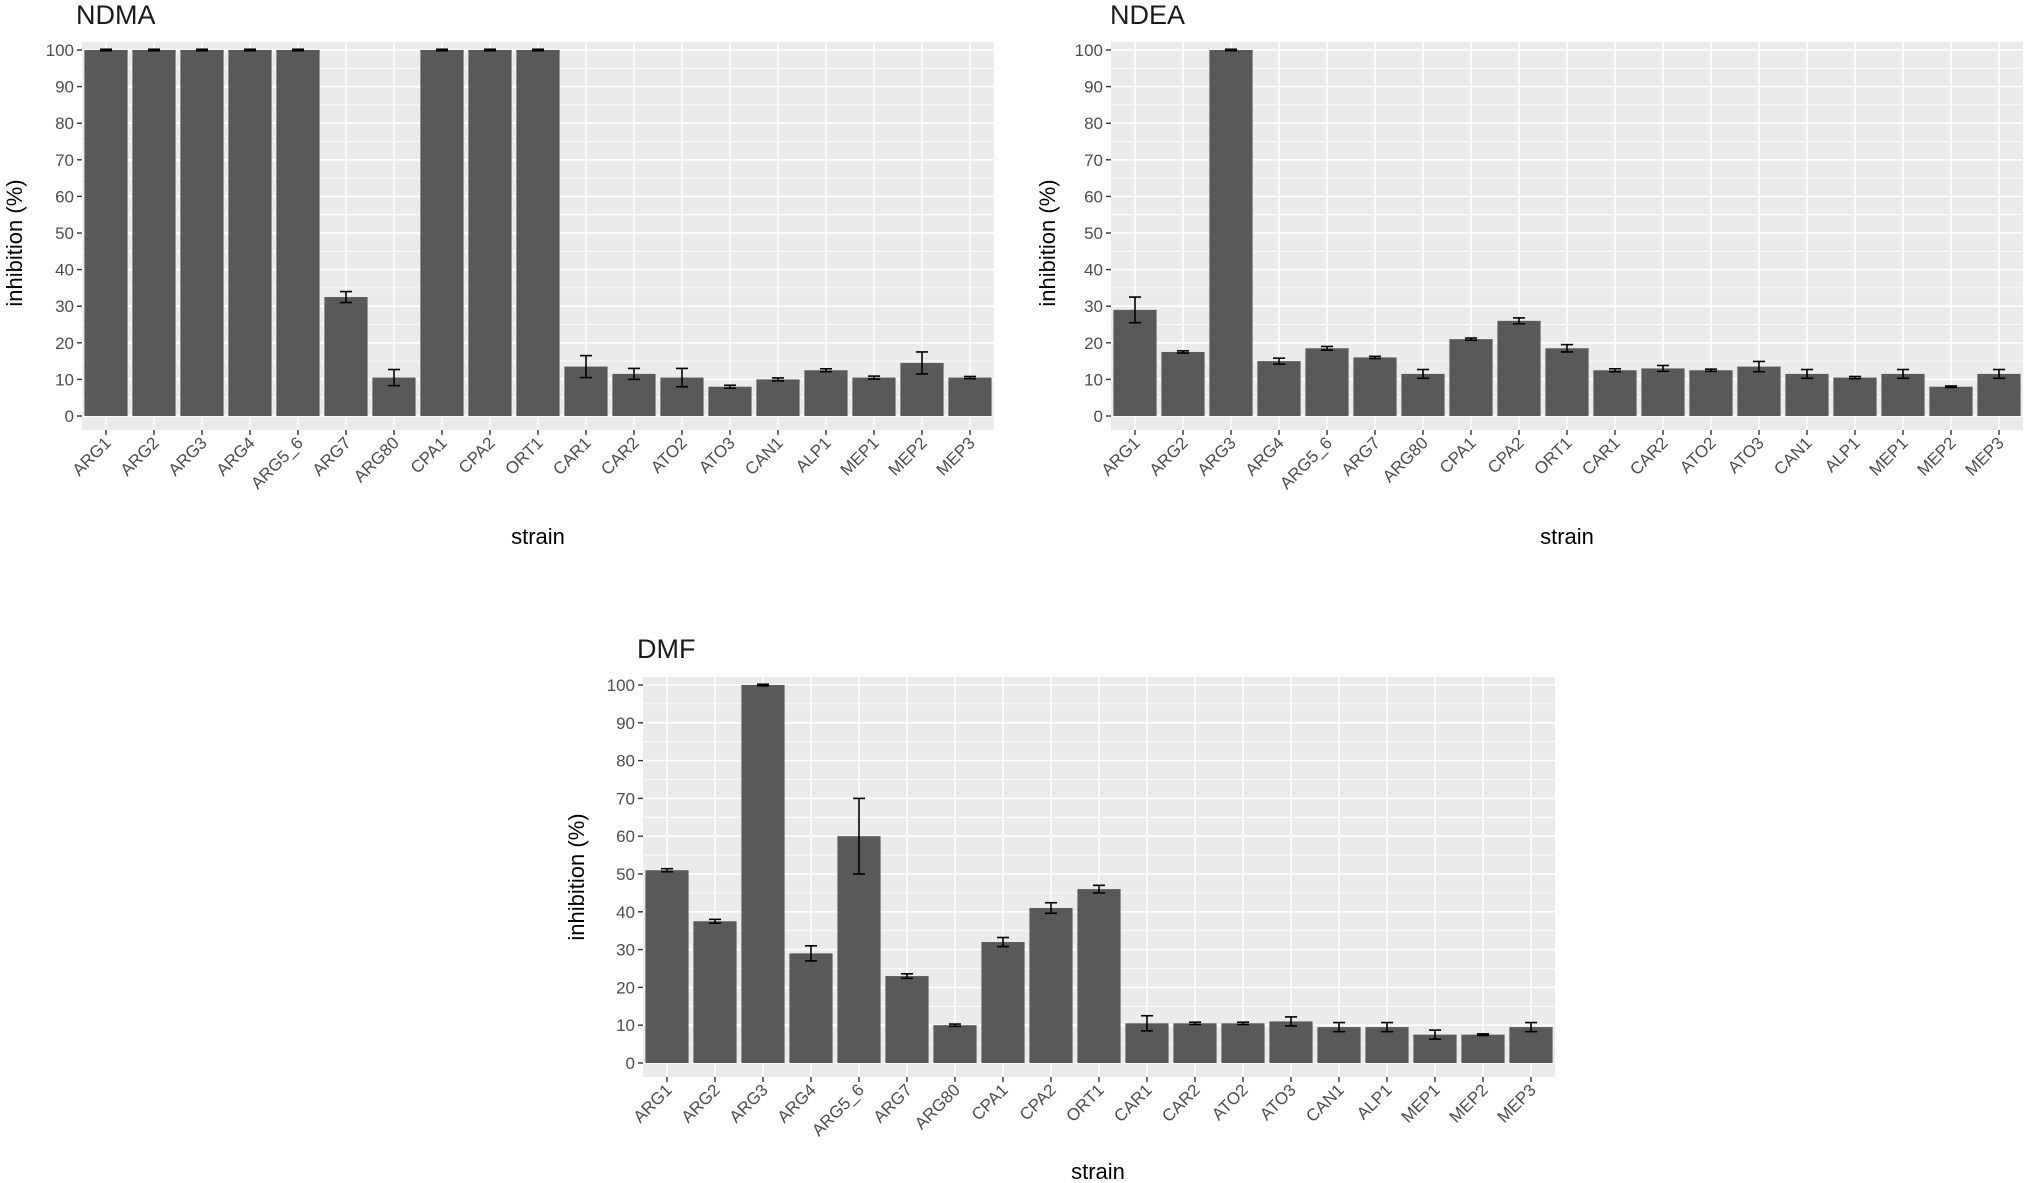 The height and width of the screenshot is (1183, 2030). What do you see at coordinates (332, 456) in the screenshot?
I see `x-tick-label: ARG7` at bounding box center [332, 456].